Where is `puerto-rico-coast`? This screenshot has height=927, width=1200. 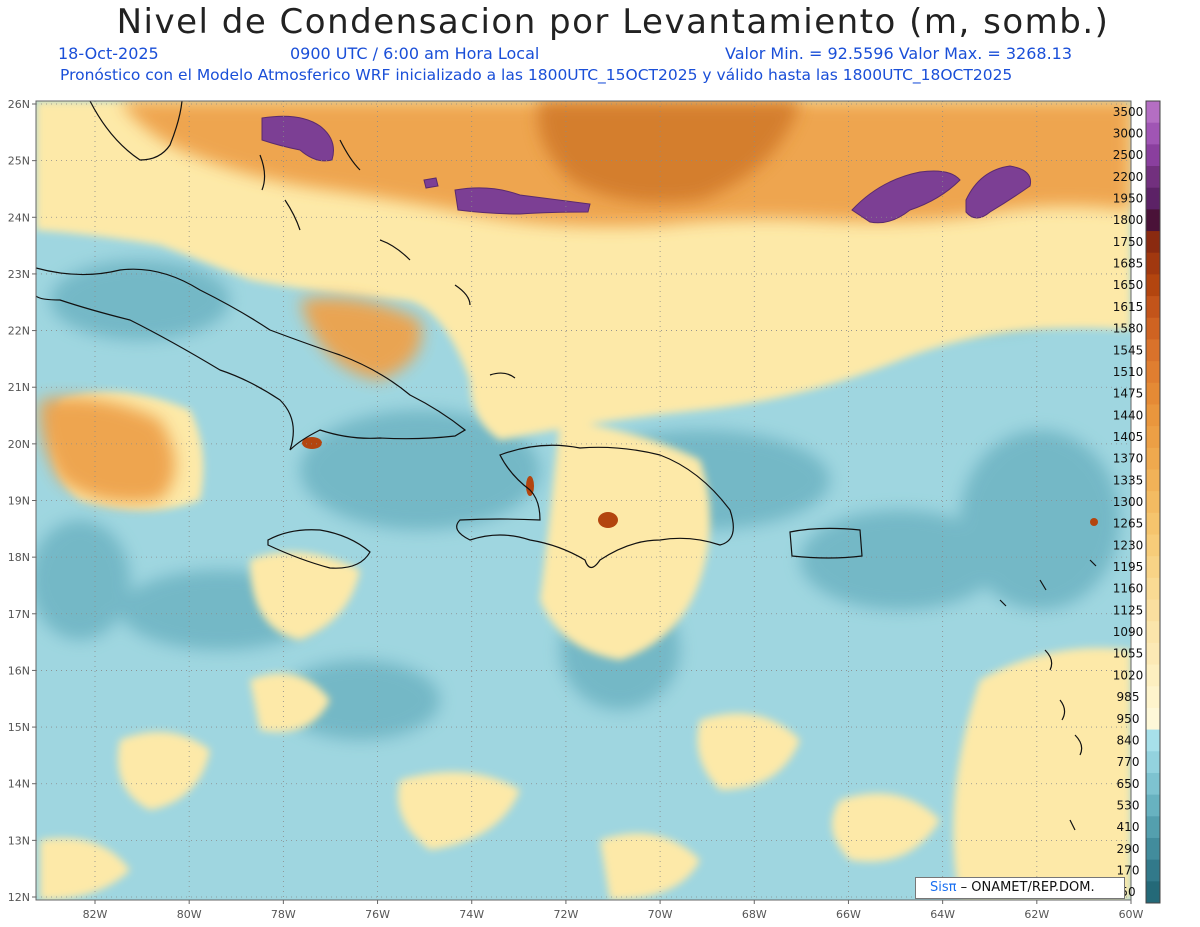
puerto-rico-coast is located at coordinates (826, 543).